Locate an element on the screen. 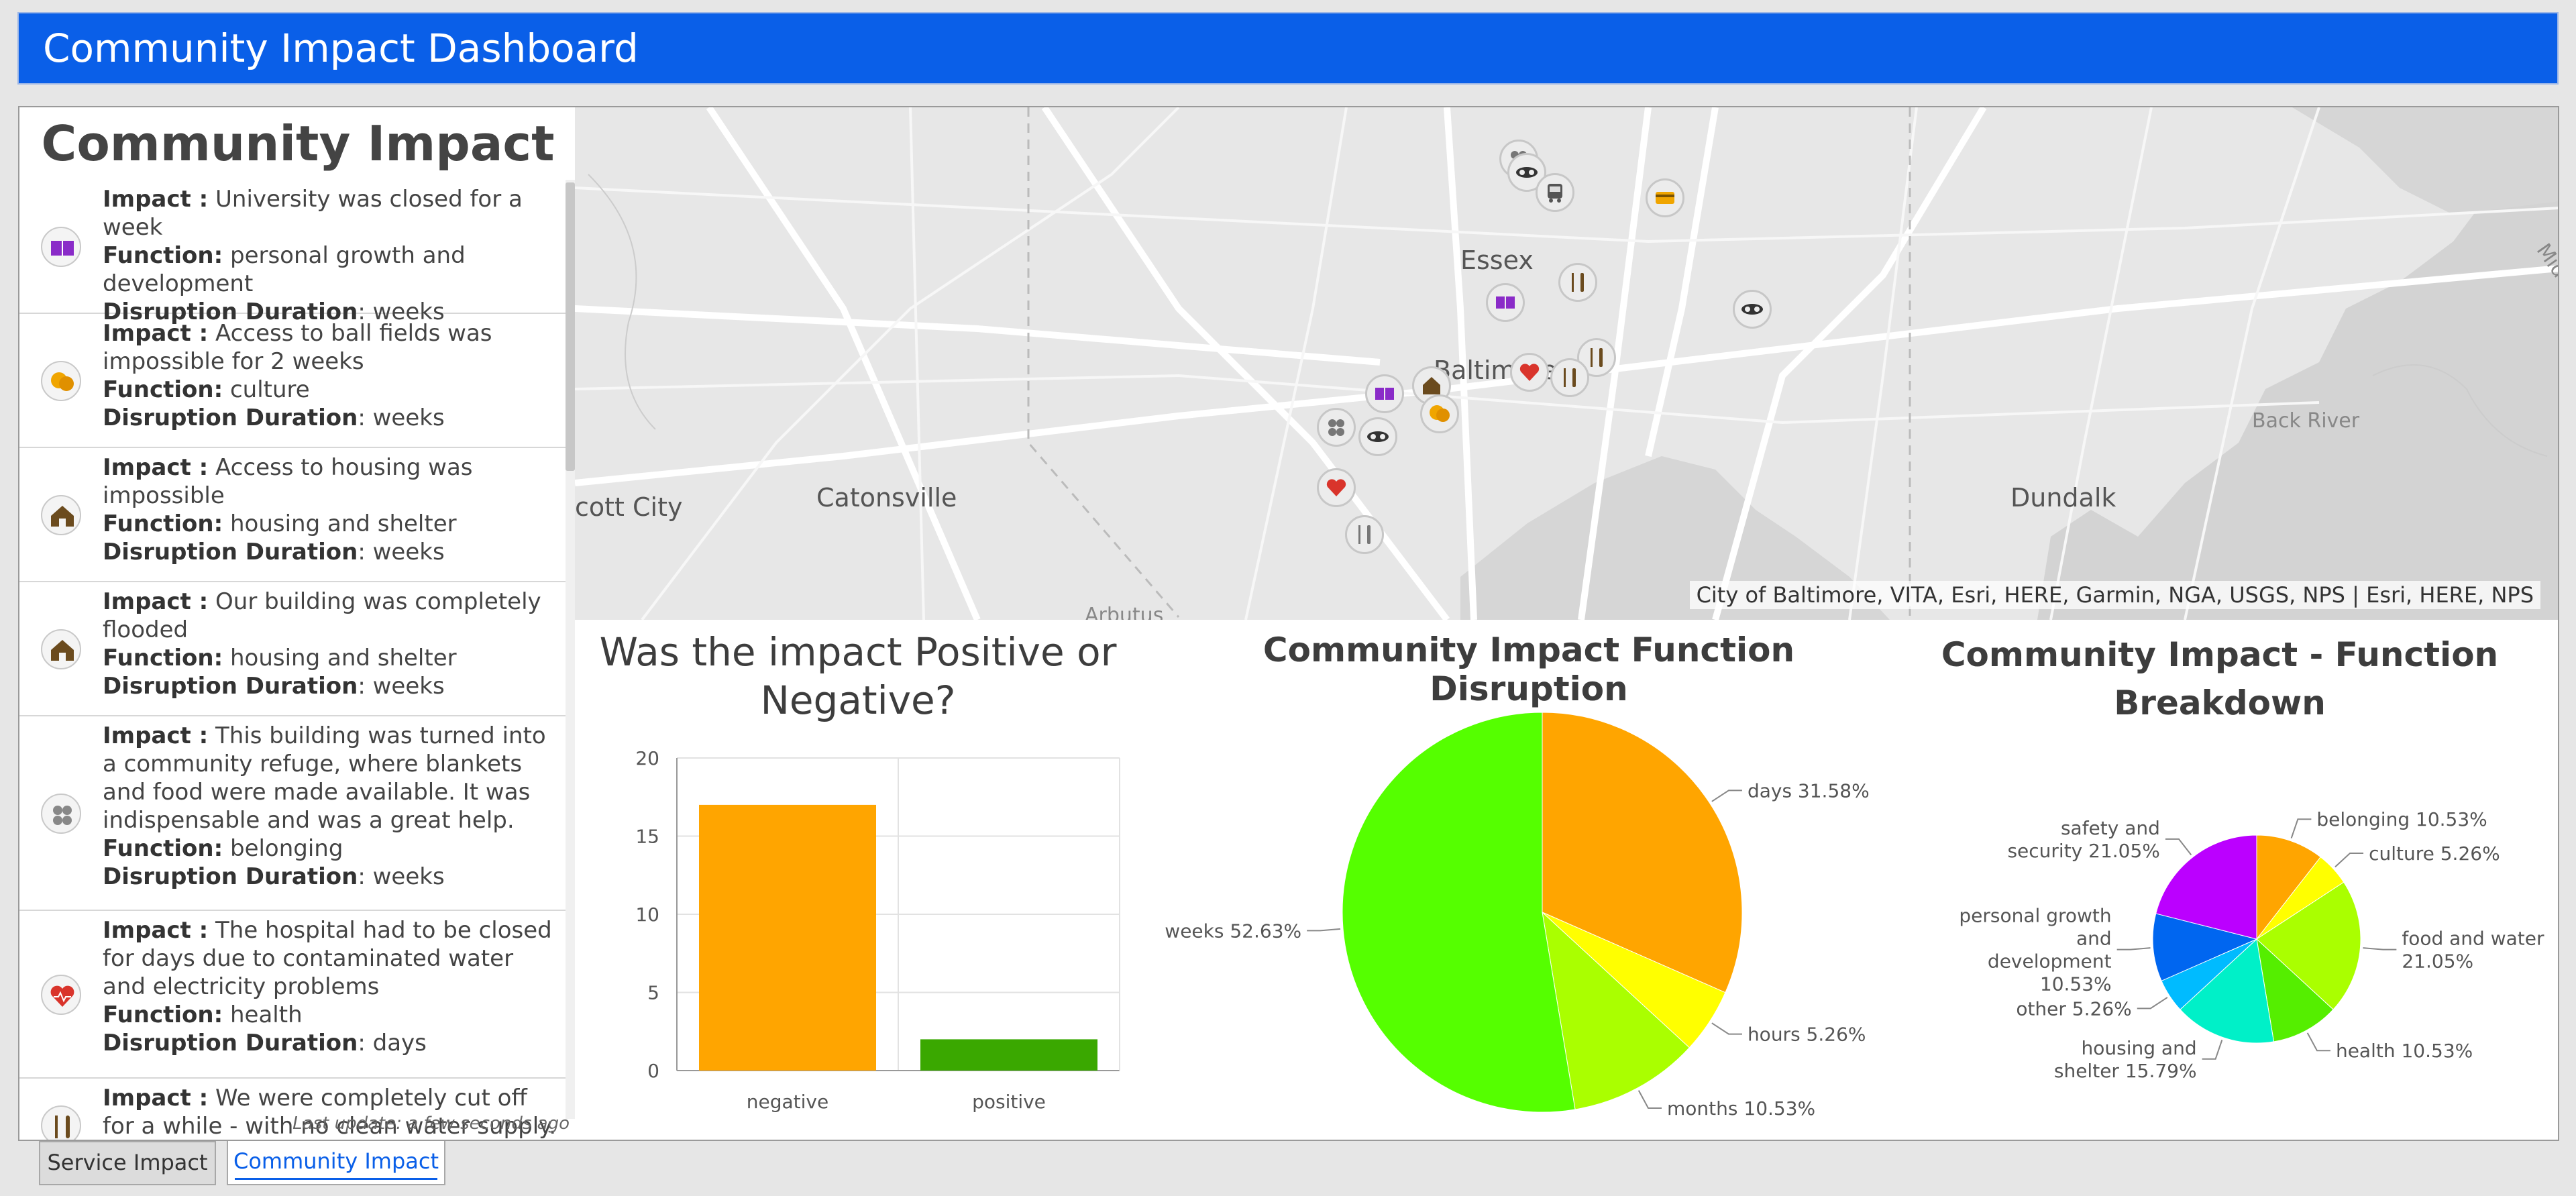 This screenshot has height=1196, width=2576. house-icon is located at coordinates (61, 649).